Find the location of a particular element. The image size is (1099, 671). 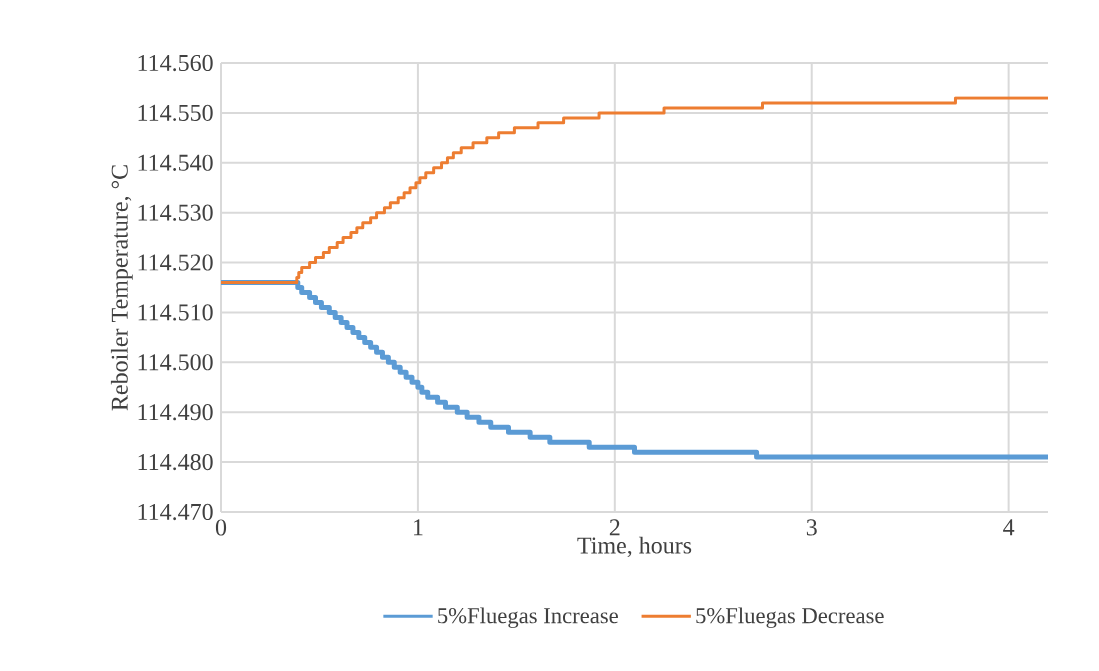

y-tick-label: 114.500 is located at coordinates (175, 362).